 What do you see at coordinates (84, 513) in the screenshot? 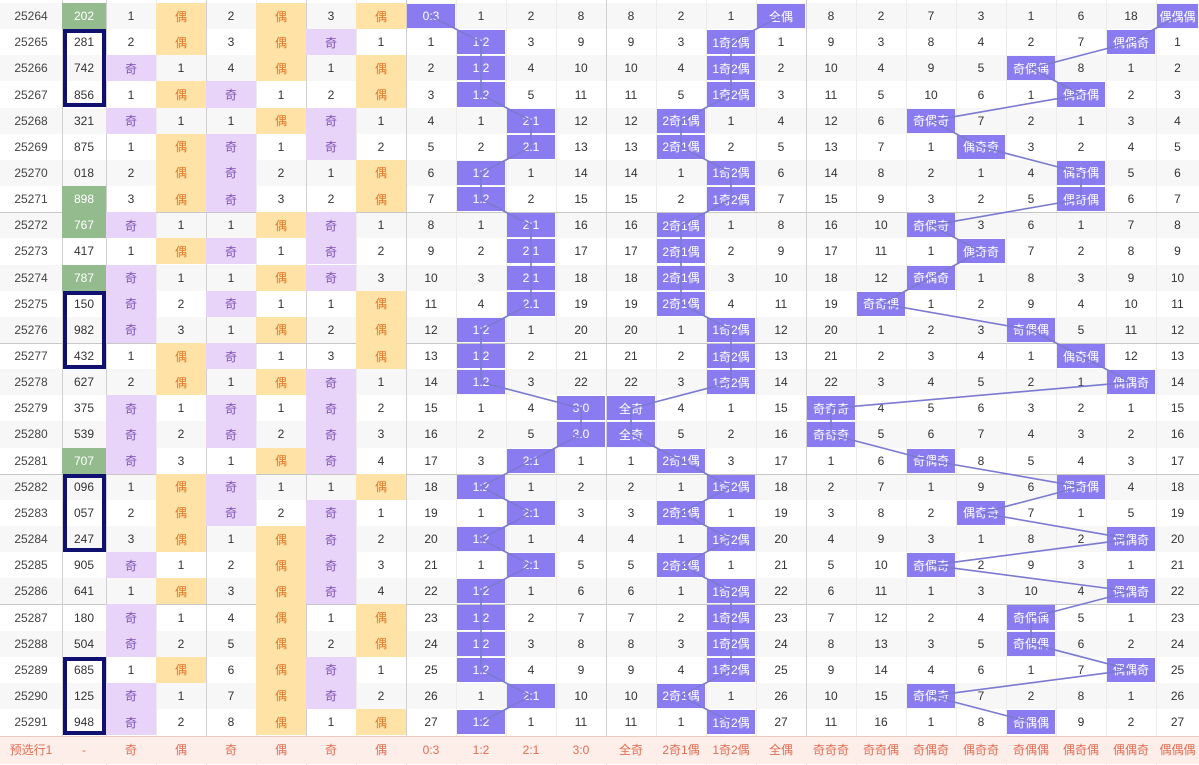
I see `highlight-box` at bounding box center [84, 513].